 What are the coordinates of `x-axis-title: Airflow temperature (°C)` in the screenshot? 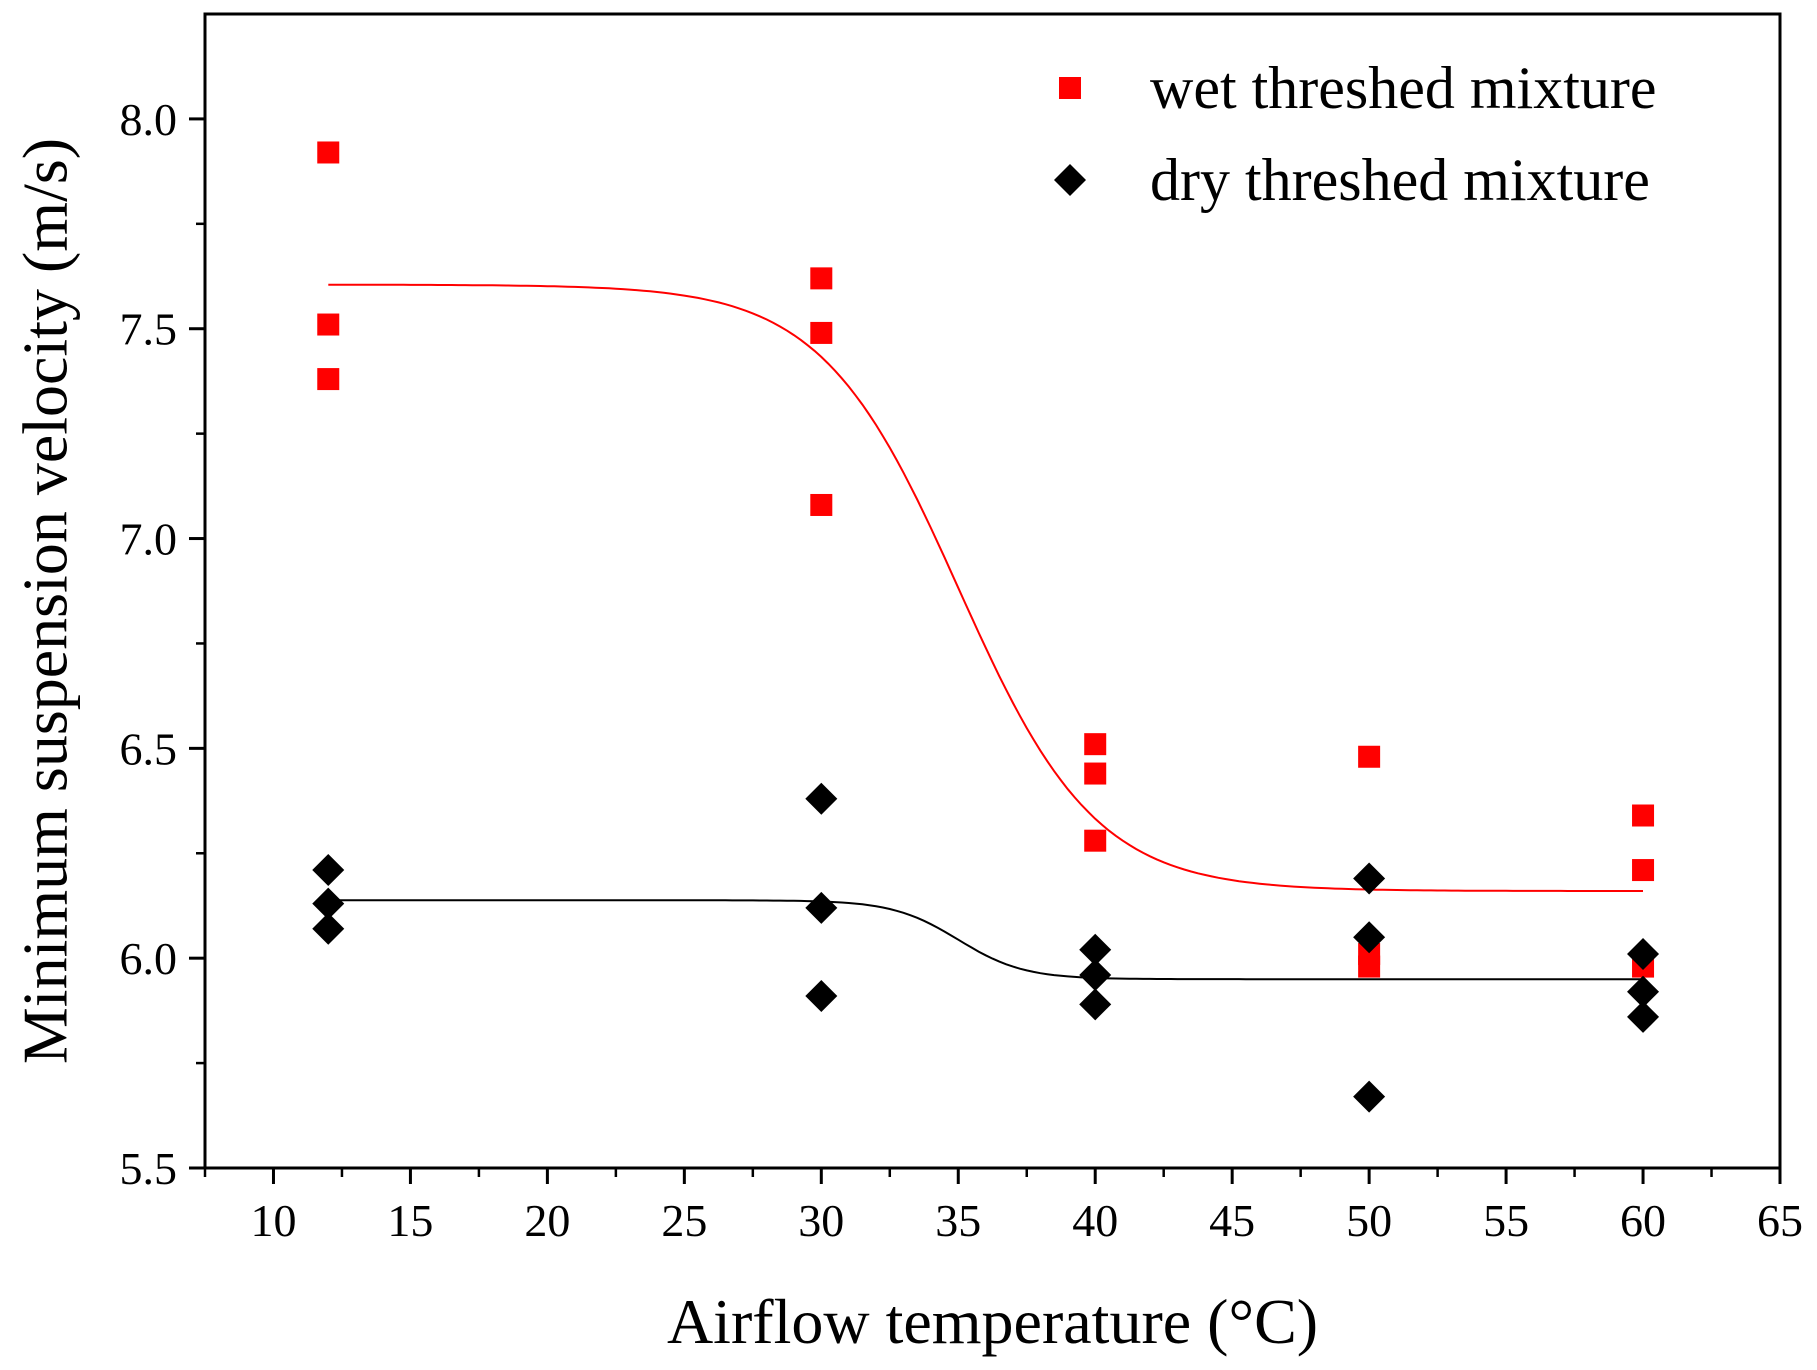 It's located at (992, 1321).